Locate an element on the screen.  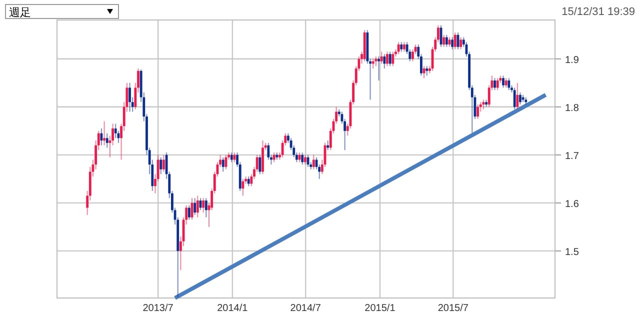
y-tick-label: 1.5 is located at coordinates (572, 252).